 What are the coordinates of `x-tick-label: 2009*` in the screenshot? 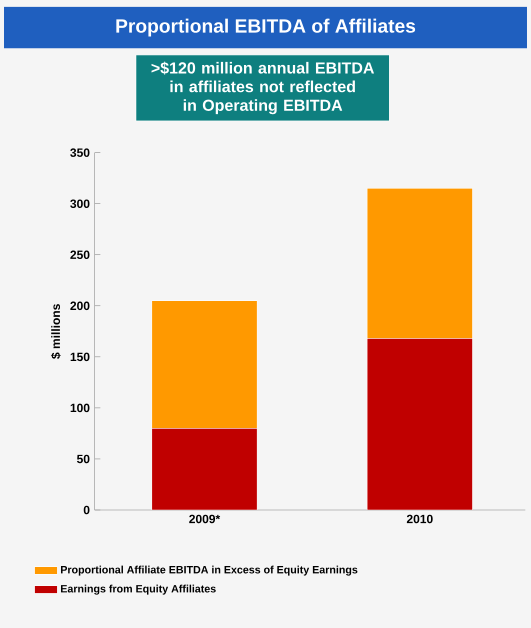 It's located at (204, 519).